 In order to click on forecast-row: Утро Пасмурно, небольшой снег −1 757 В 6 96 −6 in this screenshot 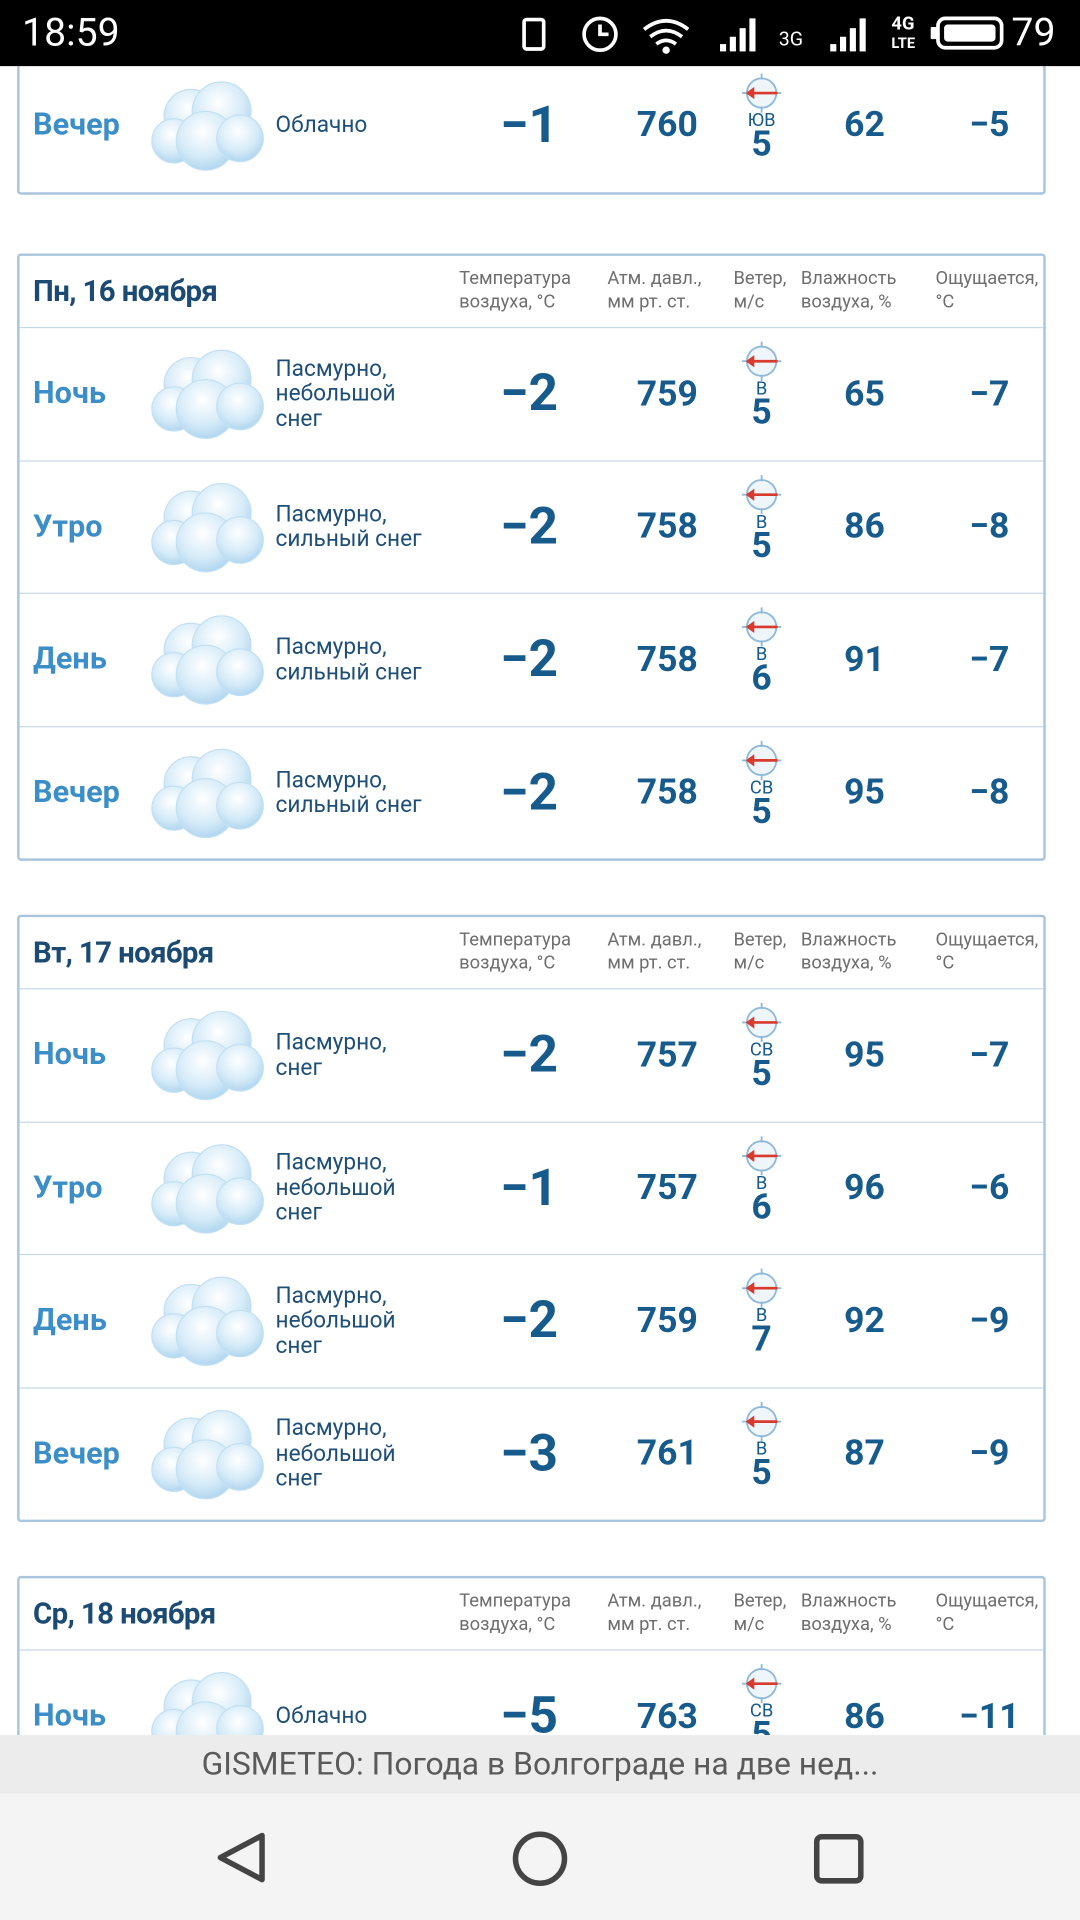, I will do `click(531, 1187)`.